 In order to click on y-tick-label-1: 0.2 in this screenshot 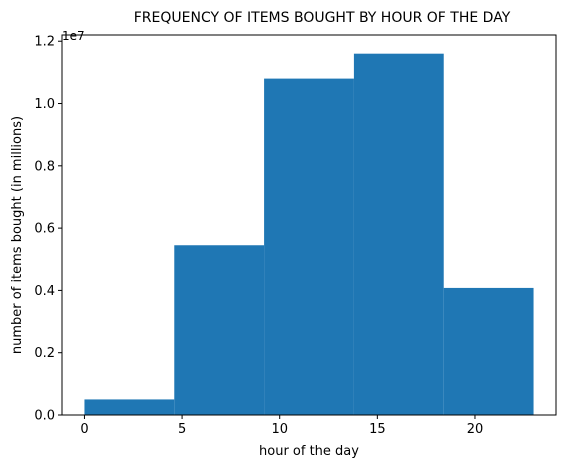, I will do `click(44, 353)`.